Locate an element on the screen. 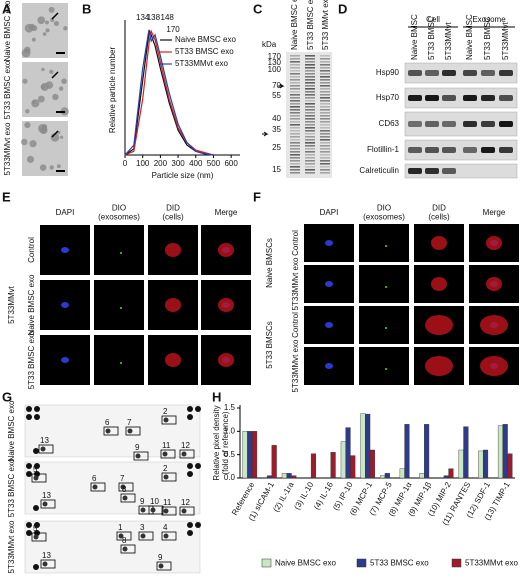  group-label: Cell is located at coordinates (433, 19).